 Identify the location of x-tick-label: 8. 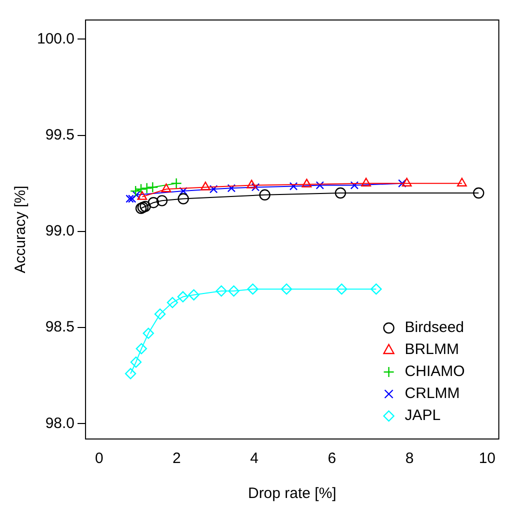
(409, 459).